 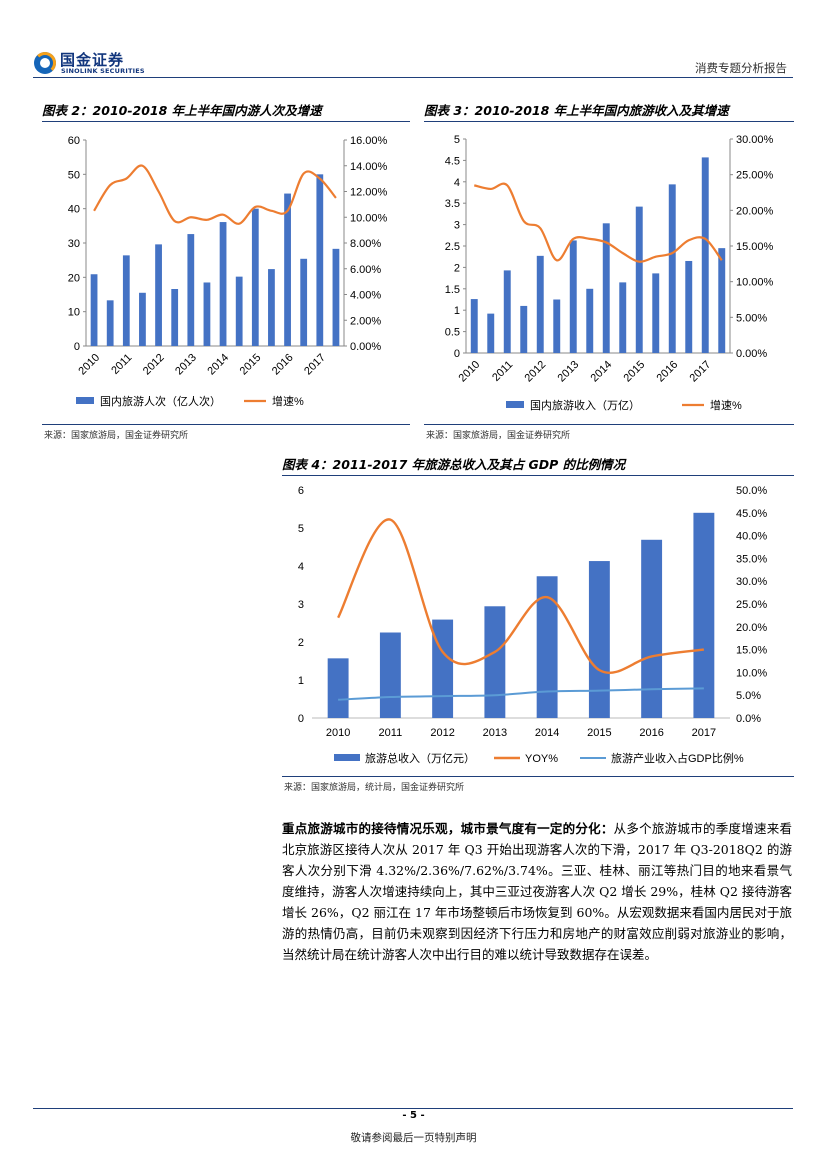 What do you see at coordinates (741, 68) in the screenshot?
I see `report-type: 消费专题分析报告` at bounding box center [741, 68].